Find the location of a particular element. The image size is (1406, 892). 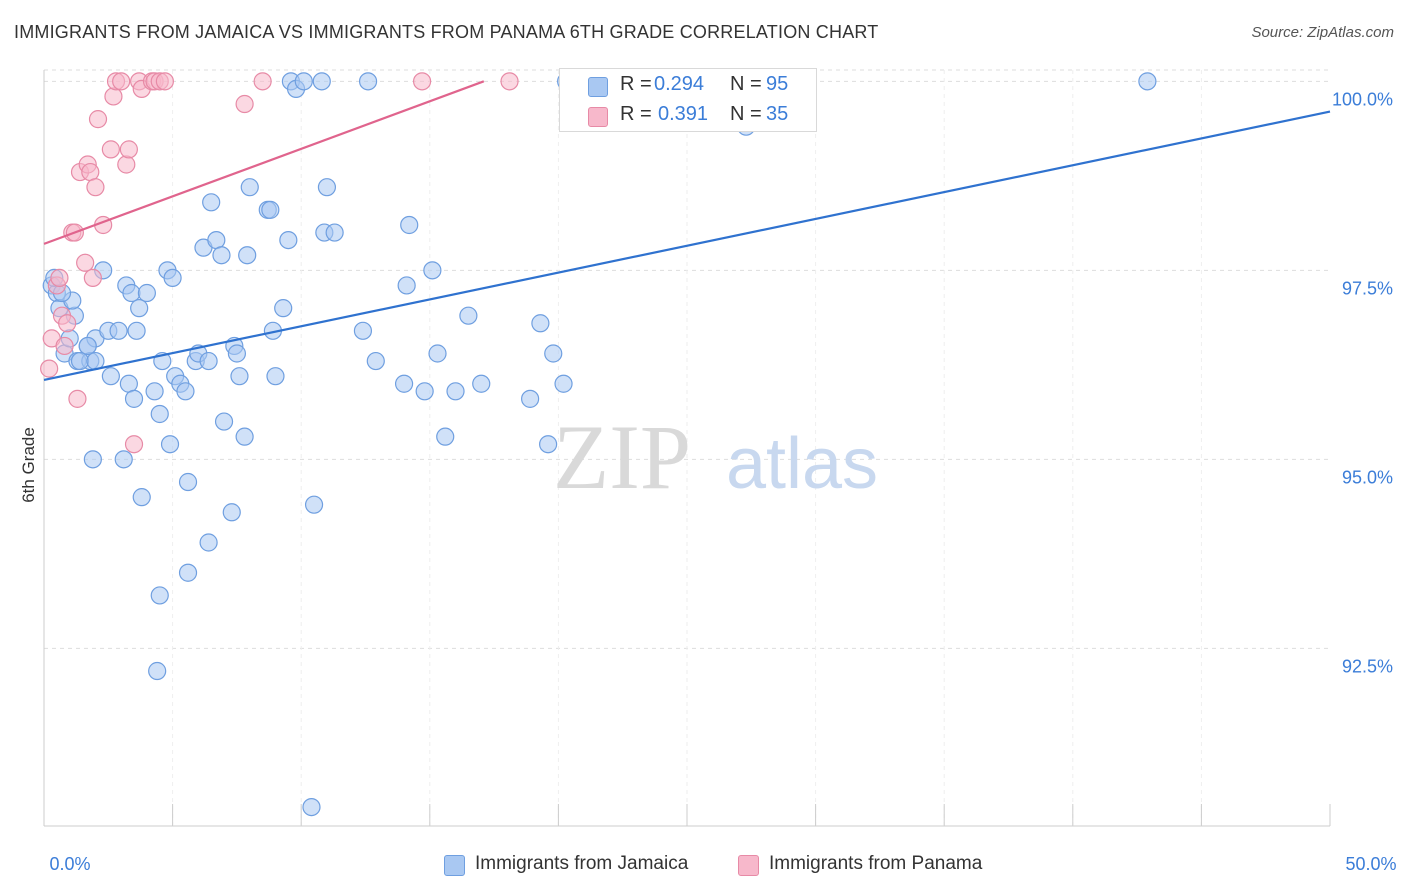

source-label: Source: ZipAtlas.com is located at coordinates (1322, 32).